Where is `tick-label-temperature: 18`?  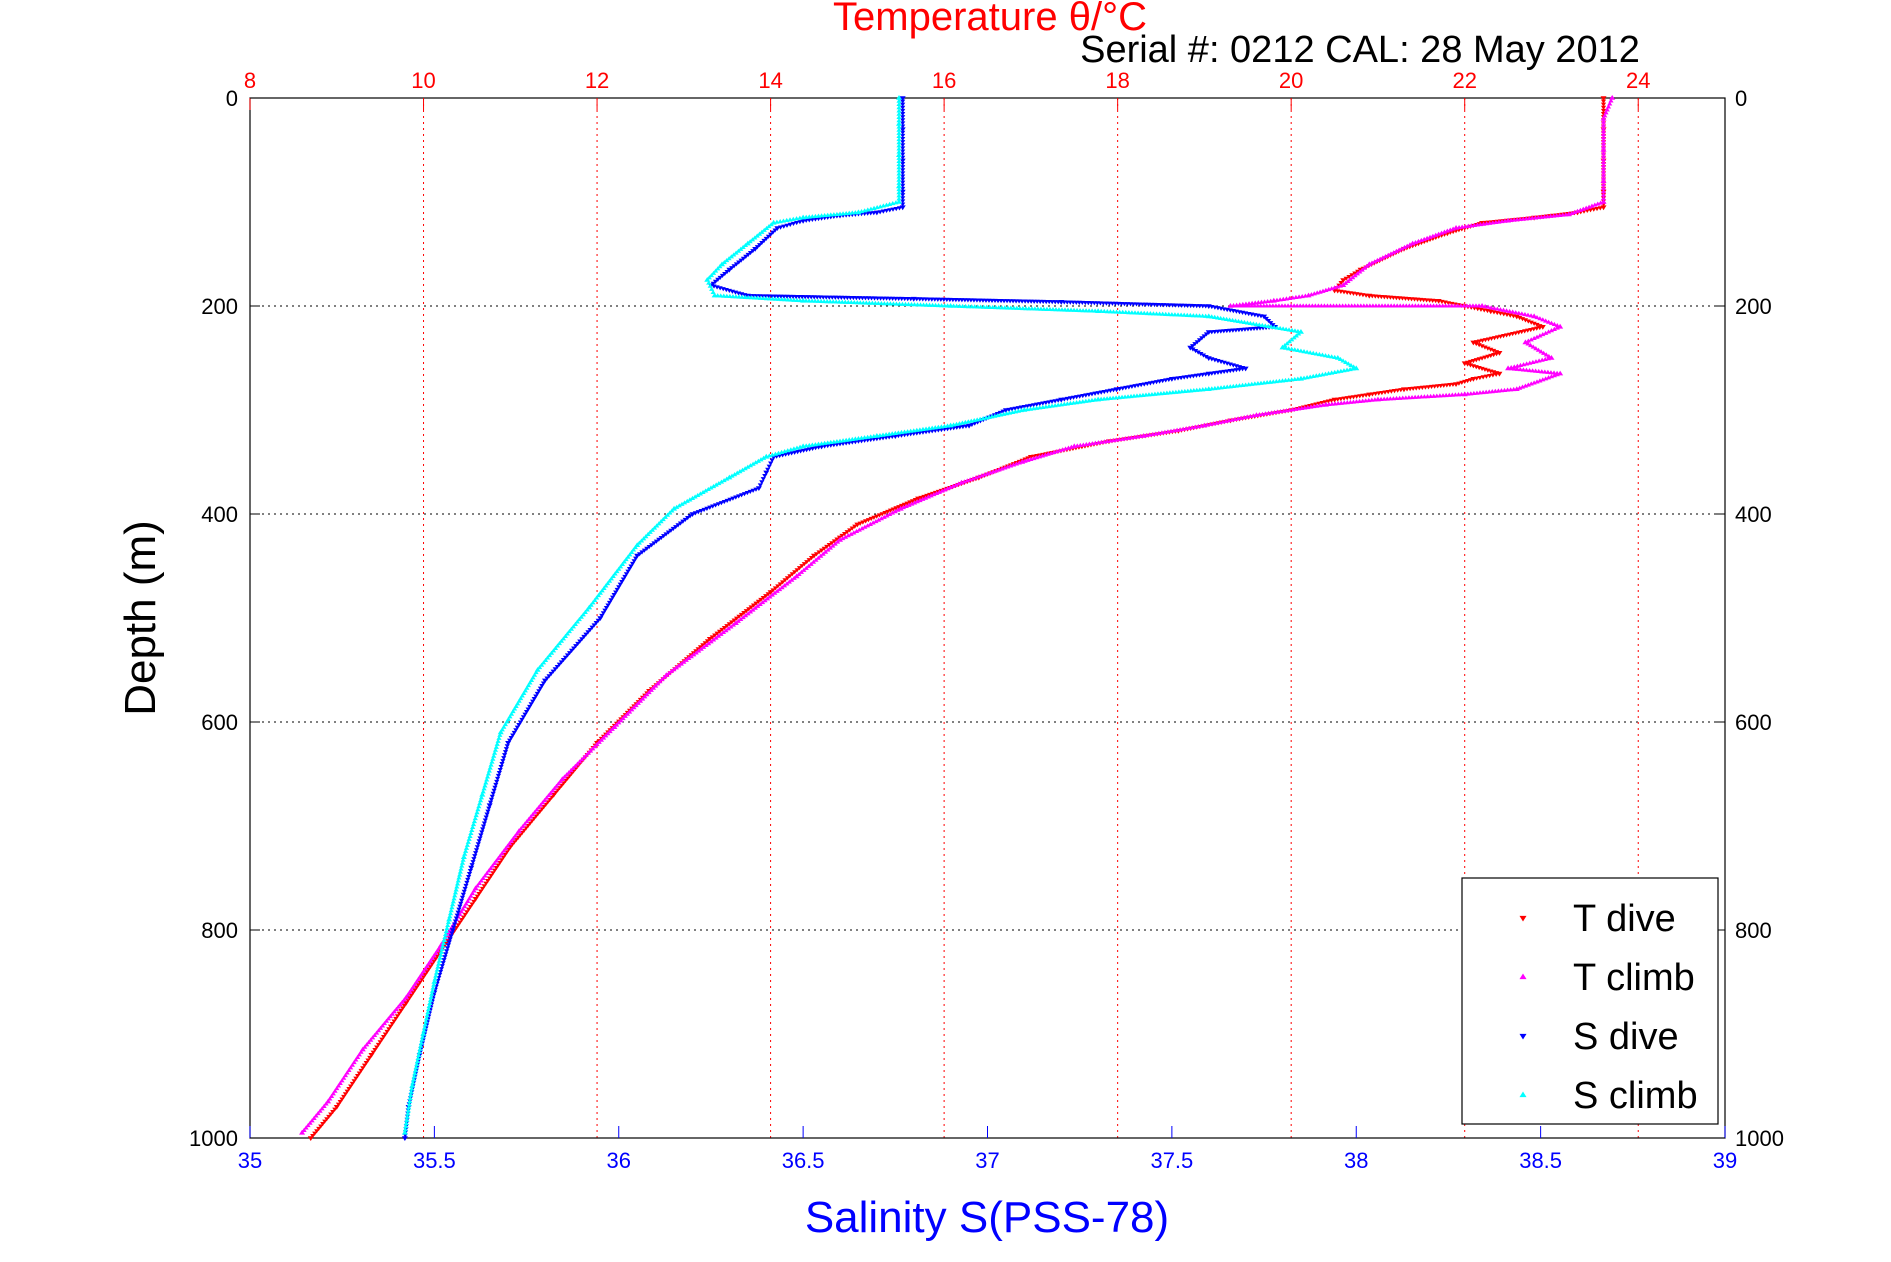 tick-label-temperature: 18 is located at coordinates (1117, 80).